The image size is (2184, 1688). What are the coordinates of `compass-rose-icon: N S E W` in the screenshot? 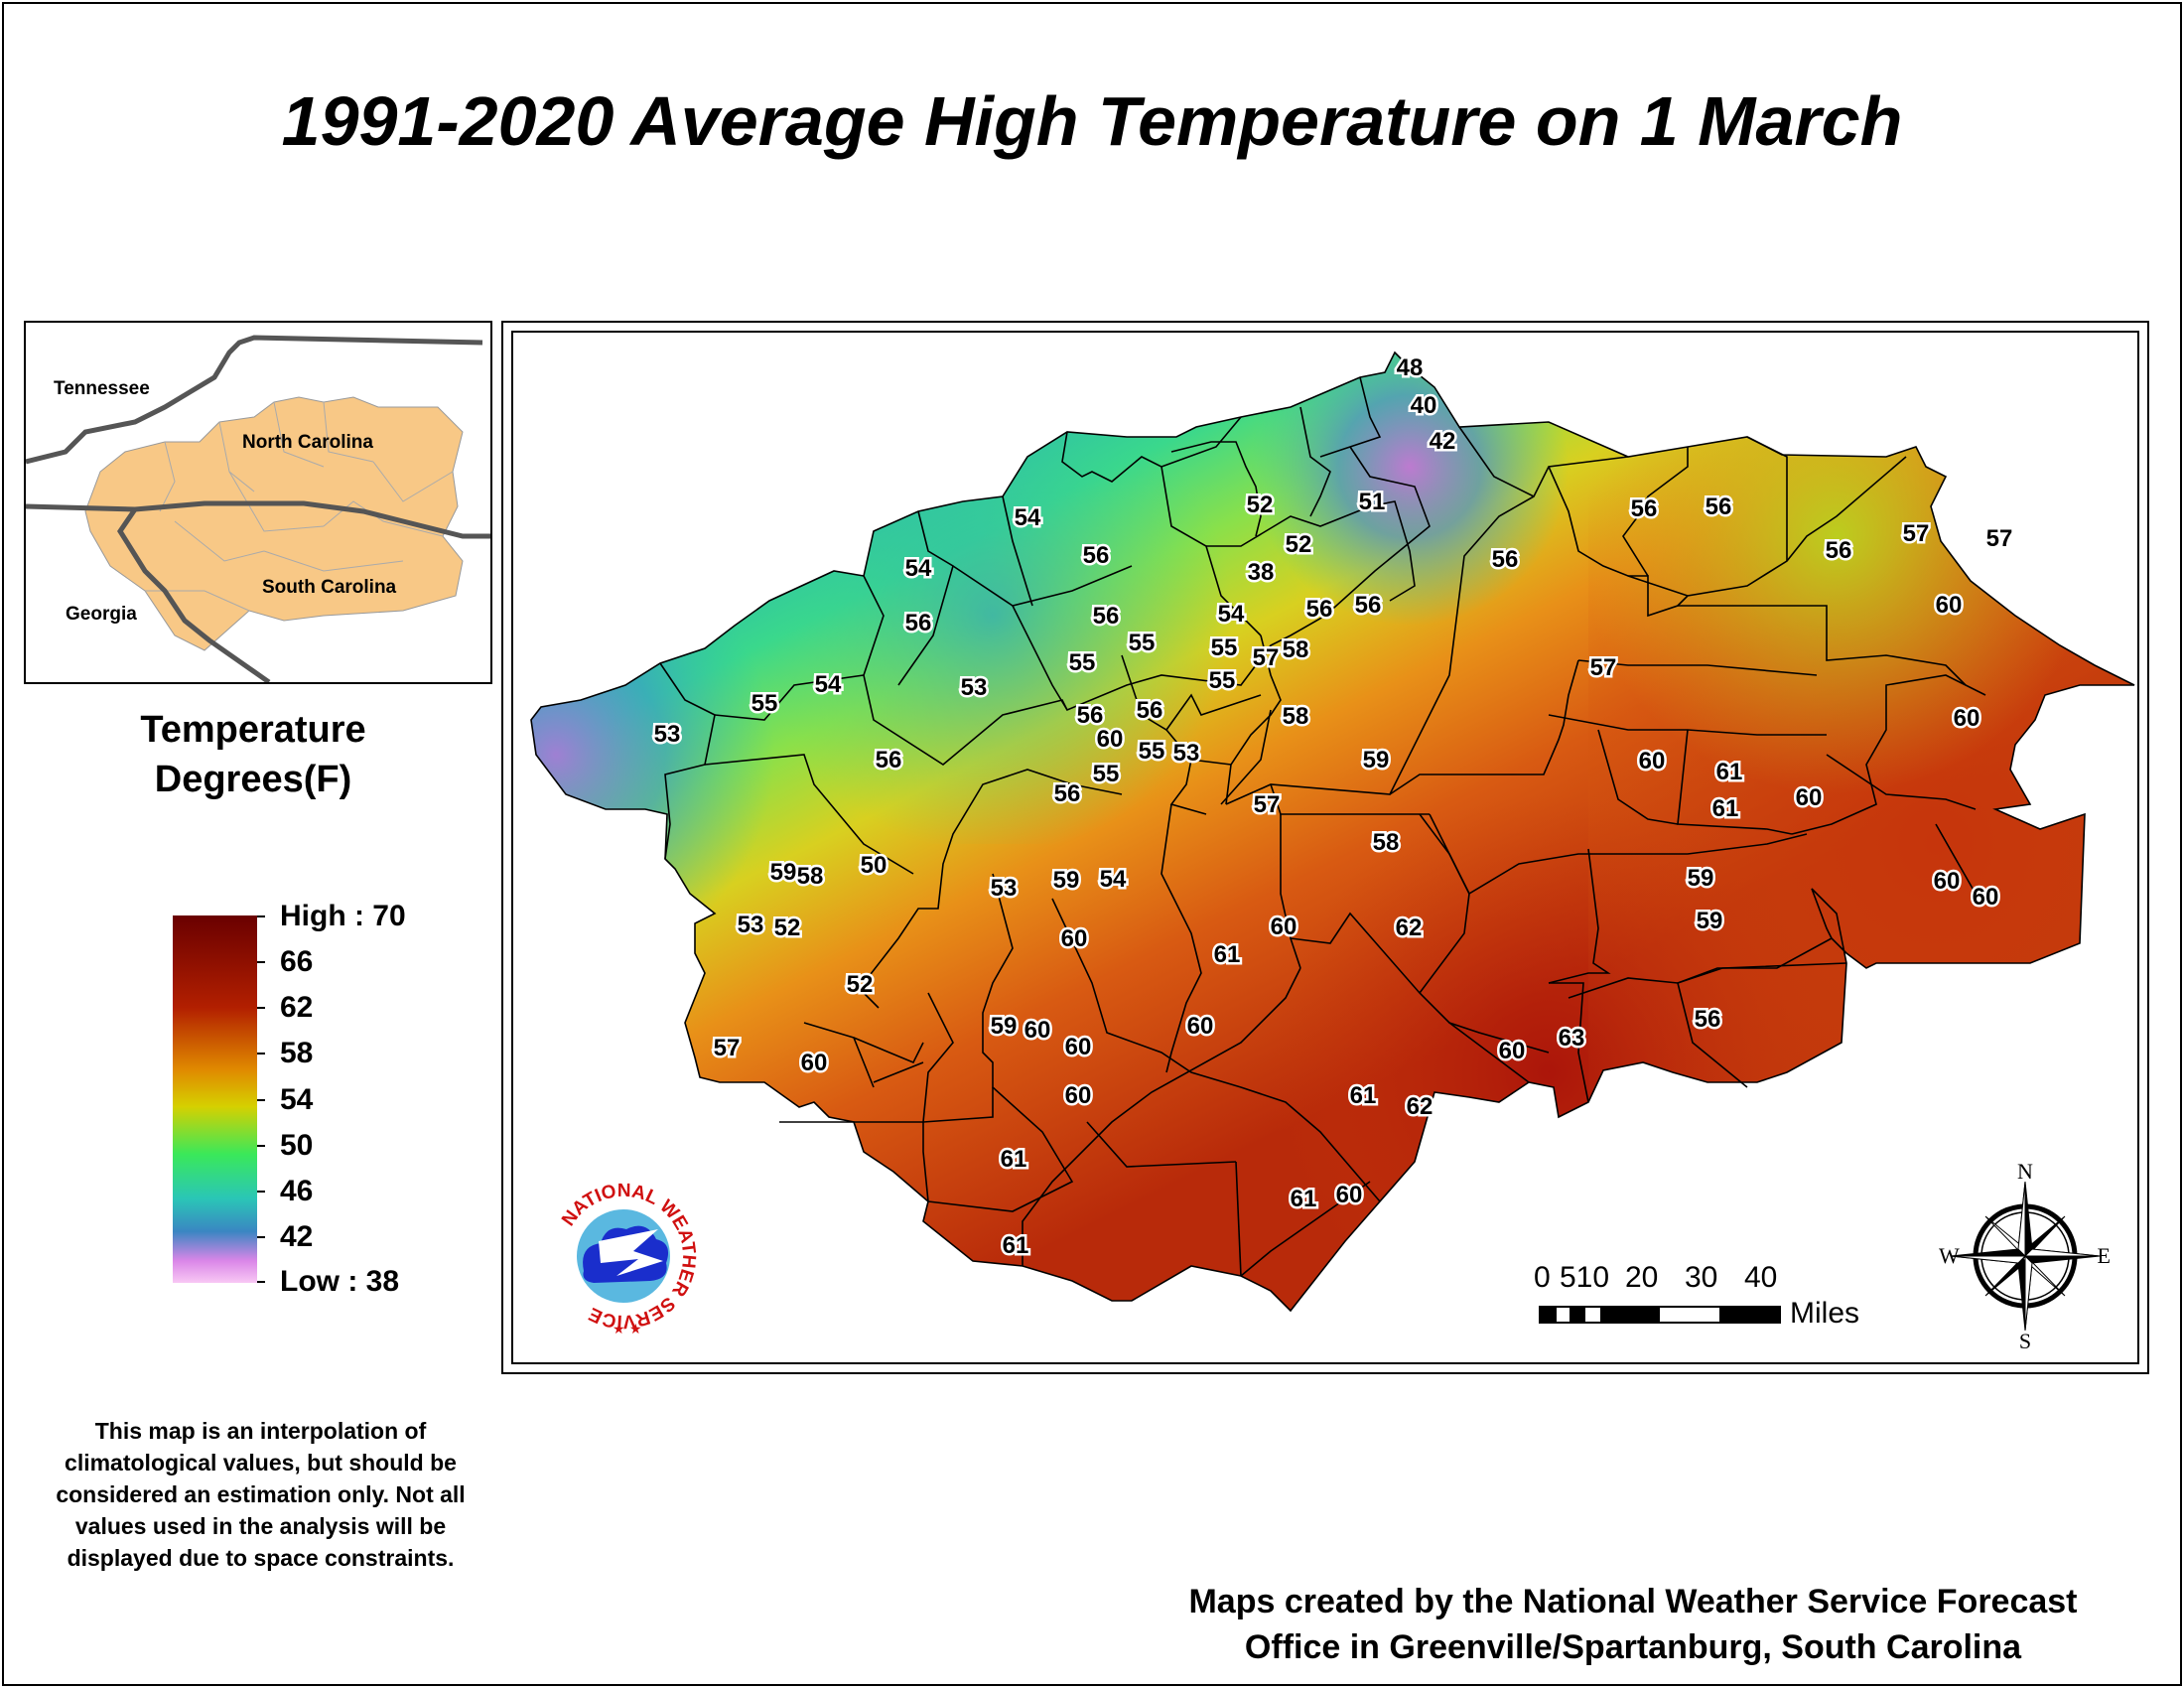 It's located at (2025, 1256).